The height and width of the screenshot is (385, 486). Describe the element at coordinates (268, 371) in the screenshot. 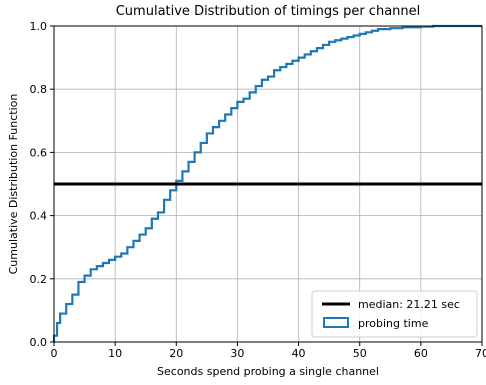

I see `x-axis-title: Seconds spend probing a single channel` at that location.